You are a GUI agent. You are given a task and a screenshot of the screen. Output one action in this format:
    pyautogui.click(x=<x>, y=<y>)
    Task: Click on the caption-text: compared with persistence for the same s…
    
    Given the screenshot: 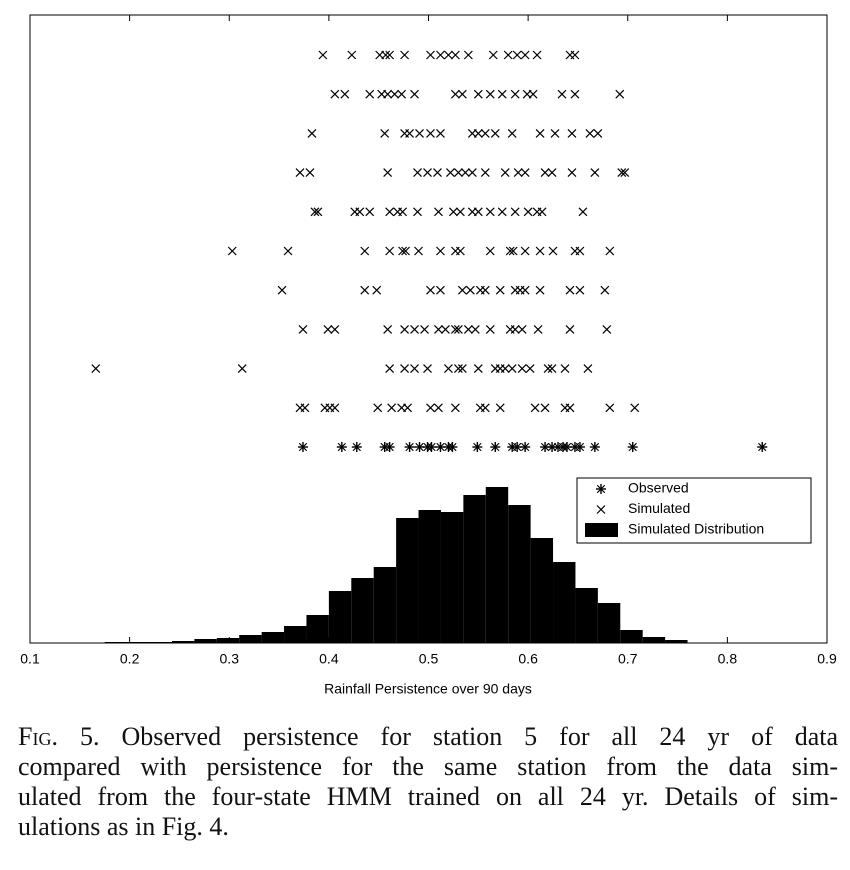 What is the action you would take?
    pyautogui.click(x=428, y=766)
    